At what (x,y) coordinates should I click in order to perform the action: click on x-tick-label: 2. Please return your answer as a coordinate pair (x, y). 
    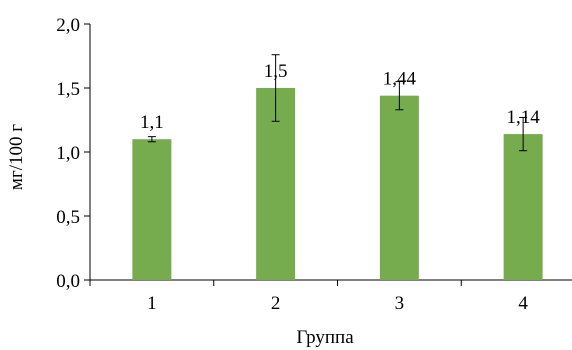
    Looking at the image, I should click on (276, 303).